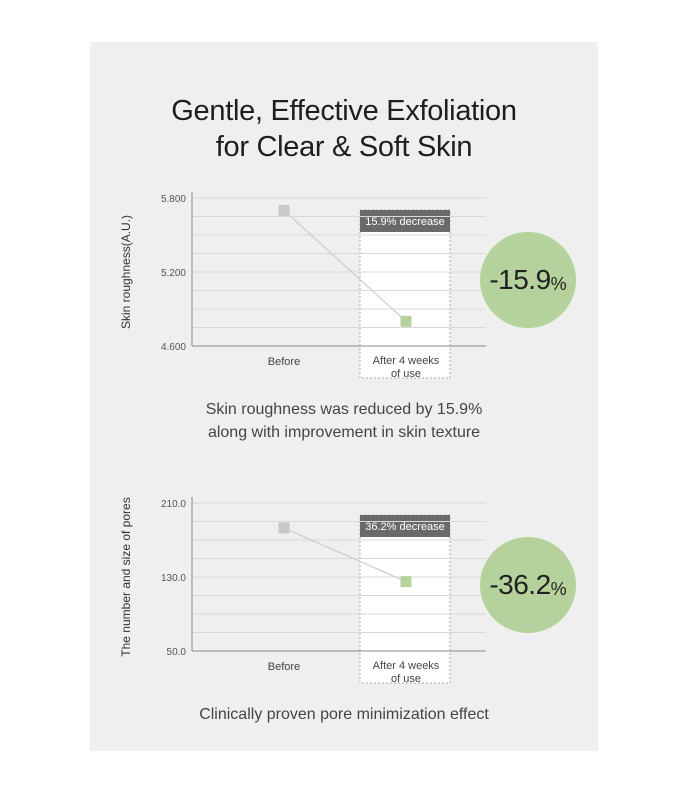  I want to click on roughness-caption-line-2: along with improvement in skin texture, so click(344, 432).